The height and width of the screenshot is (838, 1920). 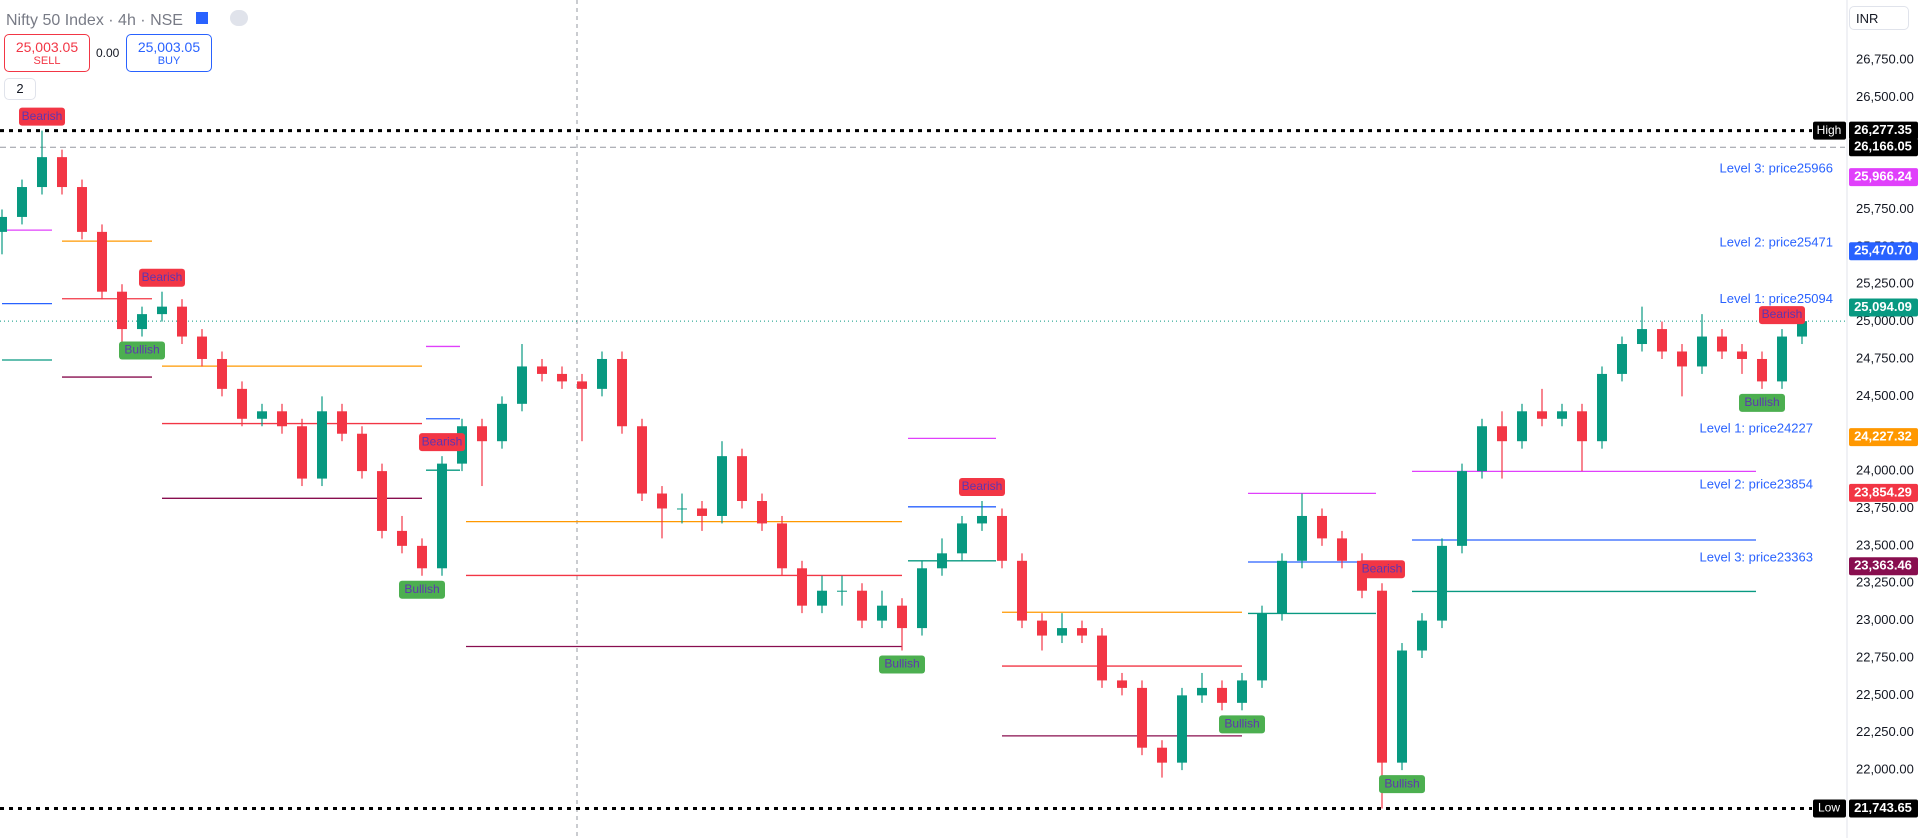 I want to click on currency-selector: INR, so click(x=1879, y=18).